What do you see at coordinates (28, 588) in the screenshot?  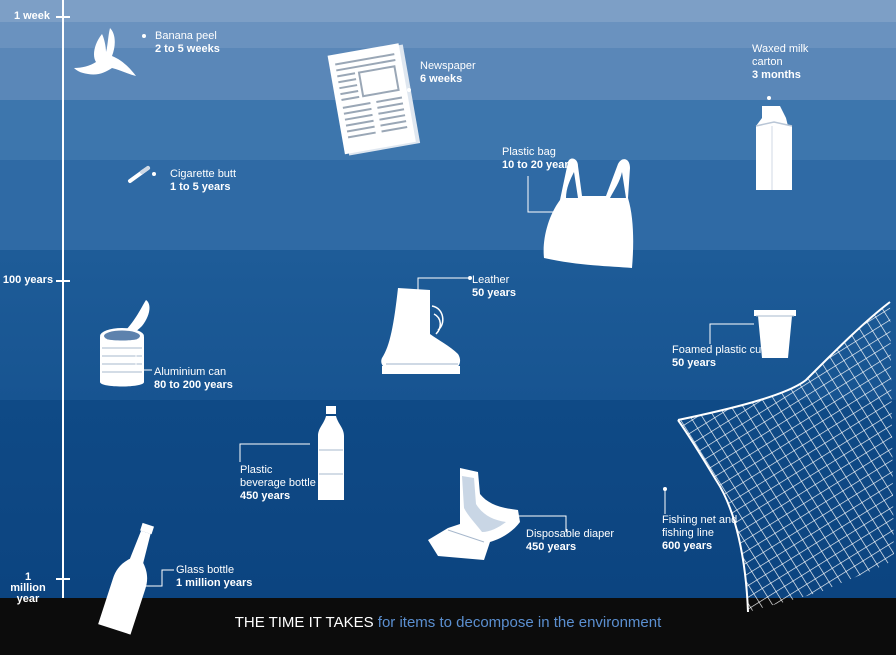 I see `tick-label-1-million-year: 1 million year` at bounding box center [28, 588].